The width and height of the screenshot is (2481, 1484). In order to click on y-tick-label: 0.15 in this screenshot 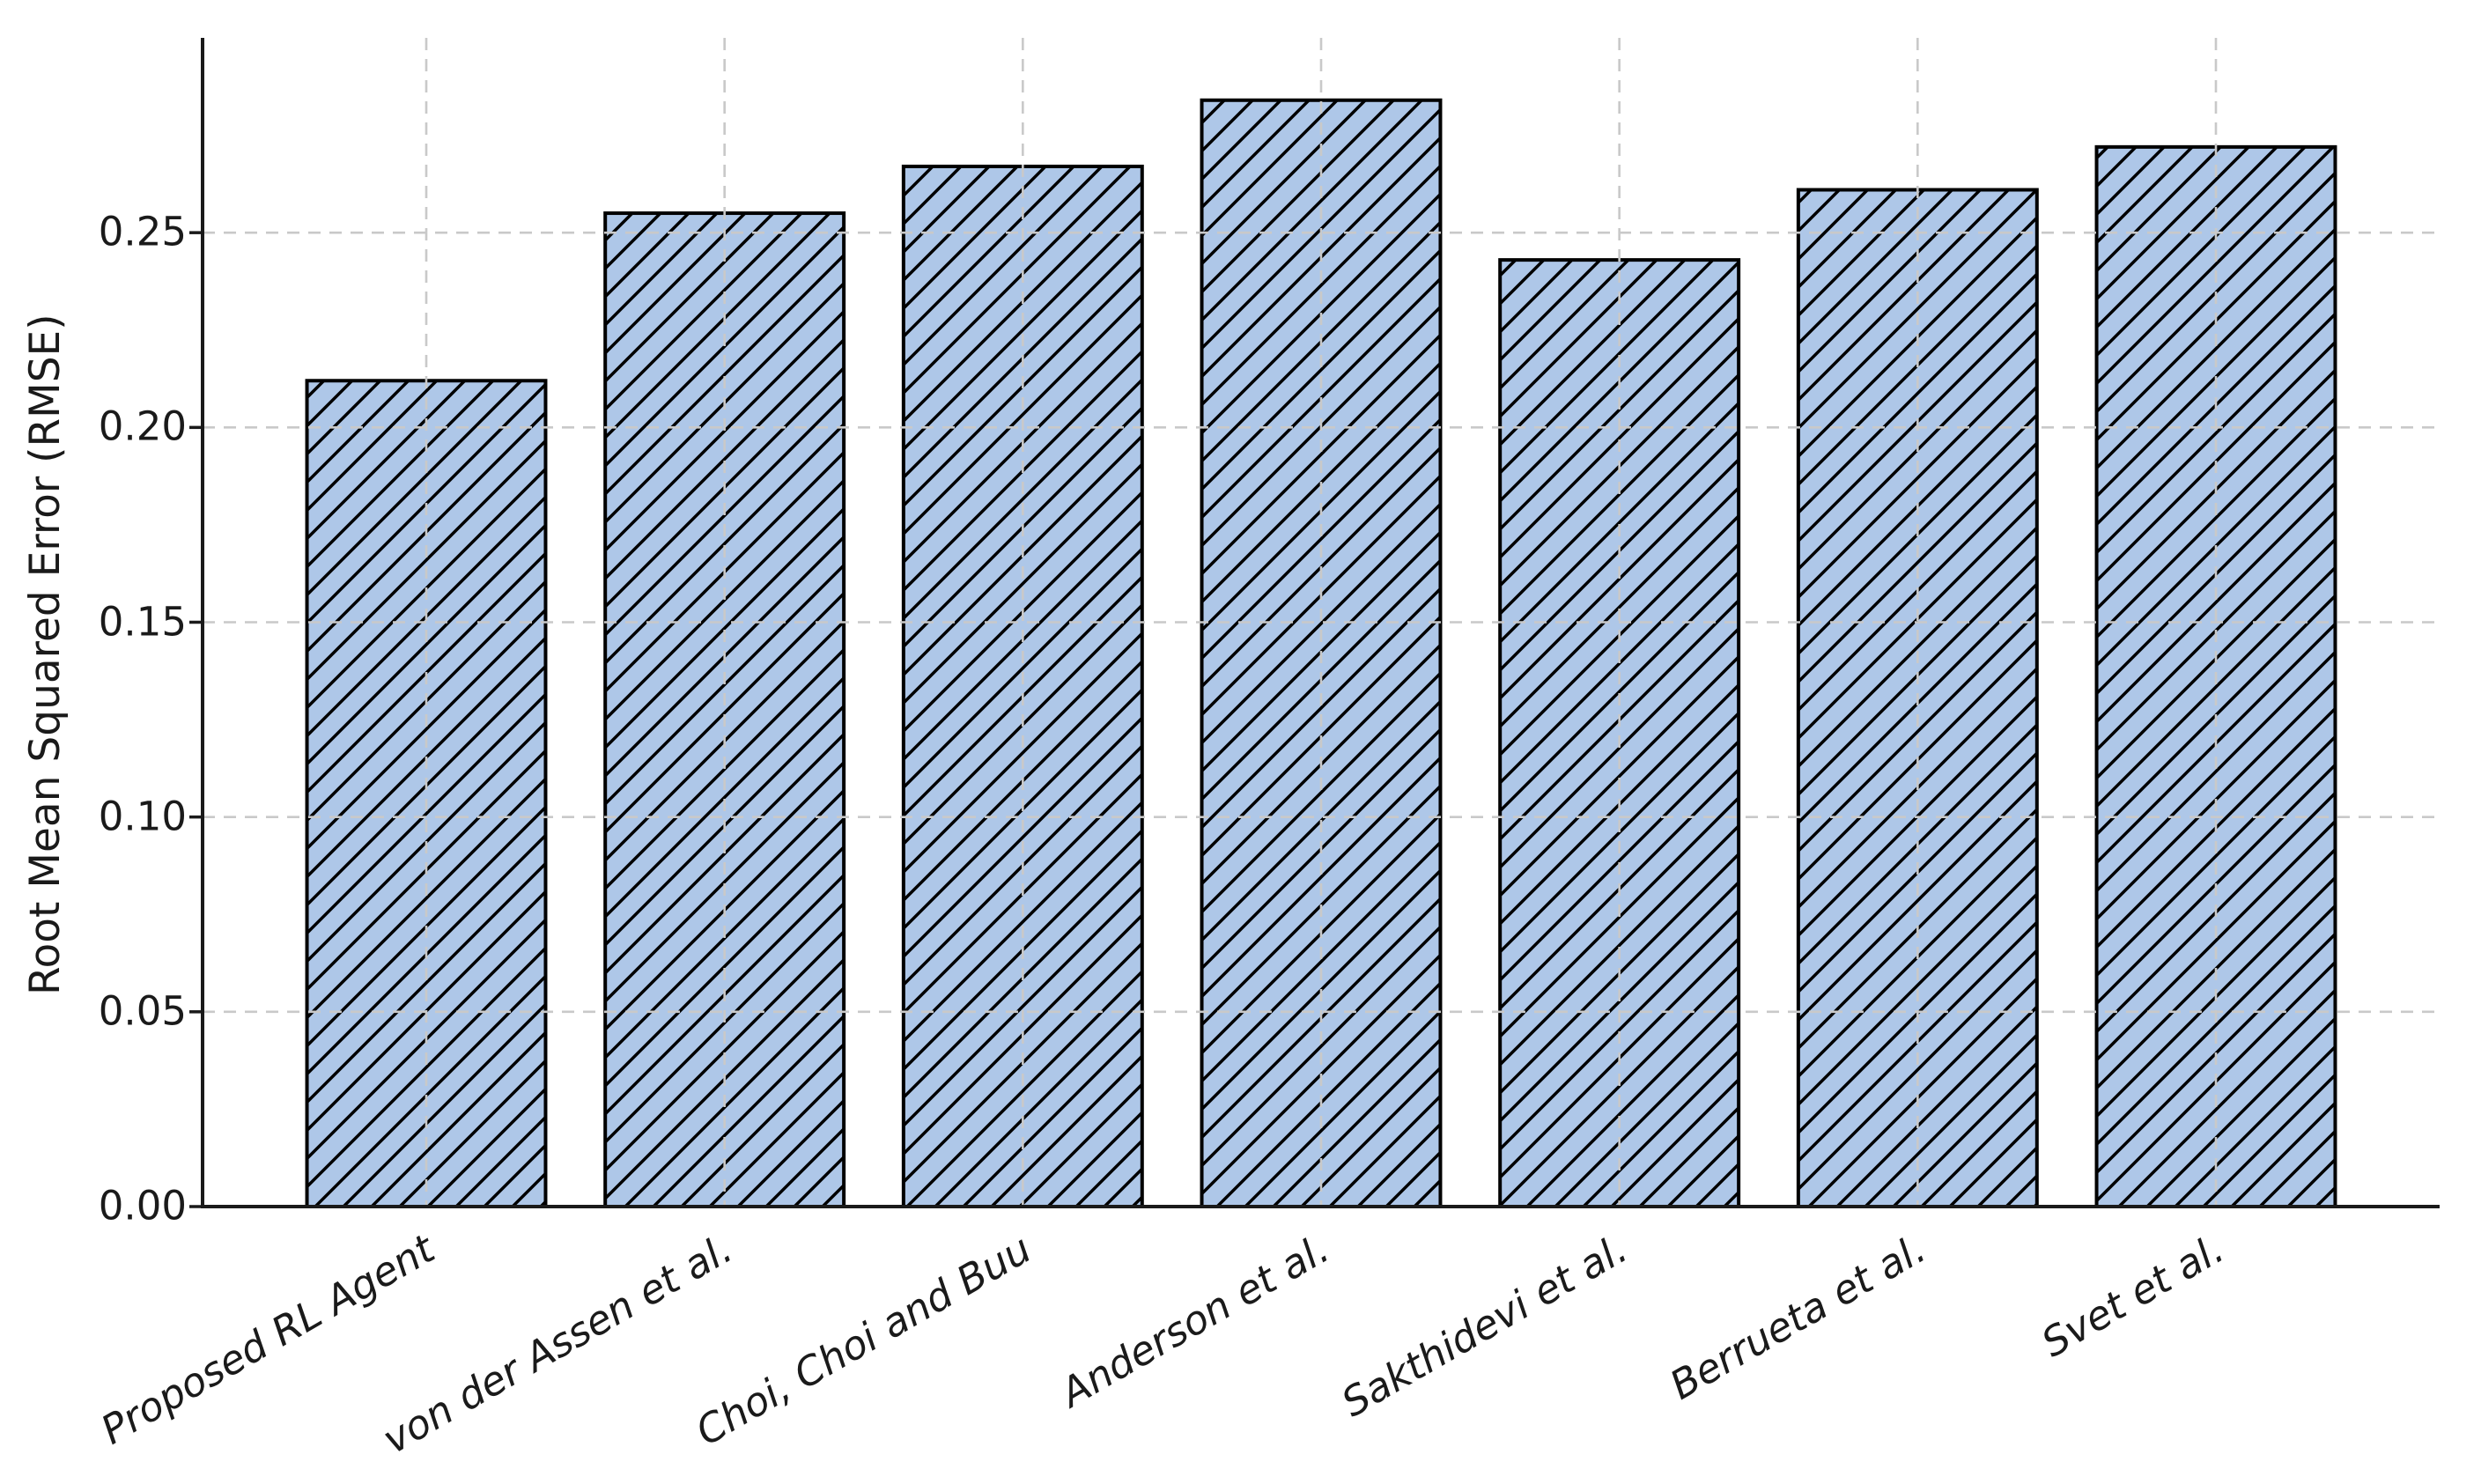, I will do `click(142, 622)`.